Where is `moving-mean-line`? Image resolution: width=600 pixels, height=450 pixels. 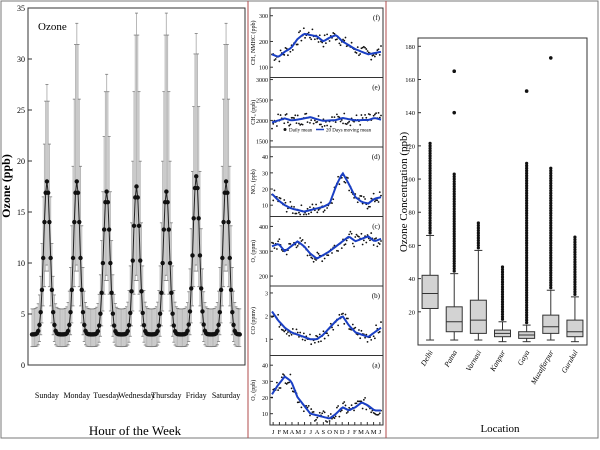 moving-mean-line is located at coordinates (326, 397).